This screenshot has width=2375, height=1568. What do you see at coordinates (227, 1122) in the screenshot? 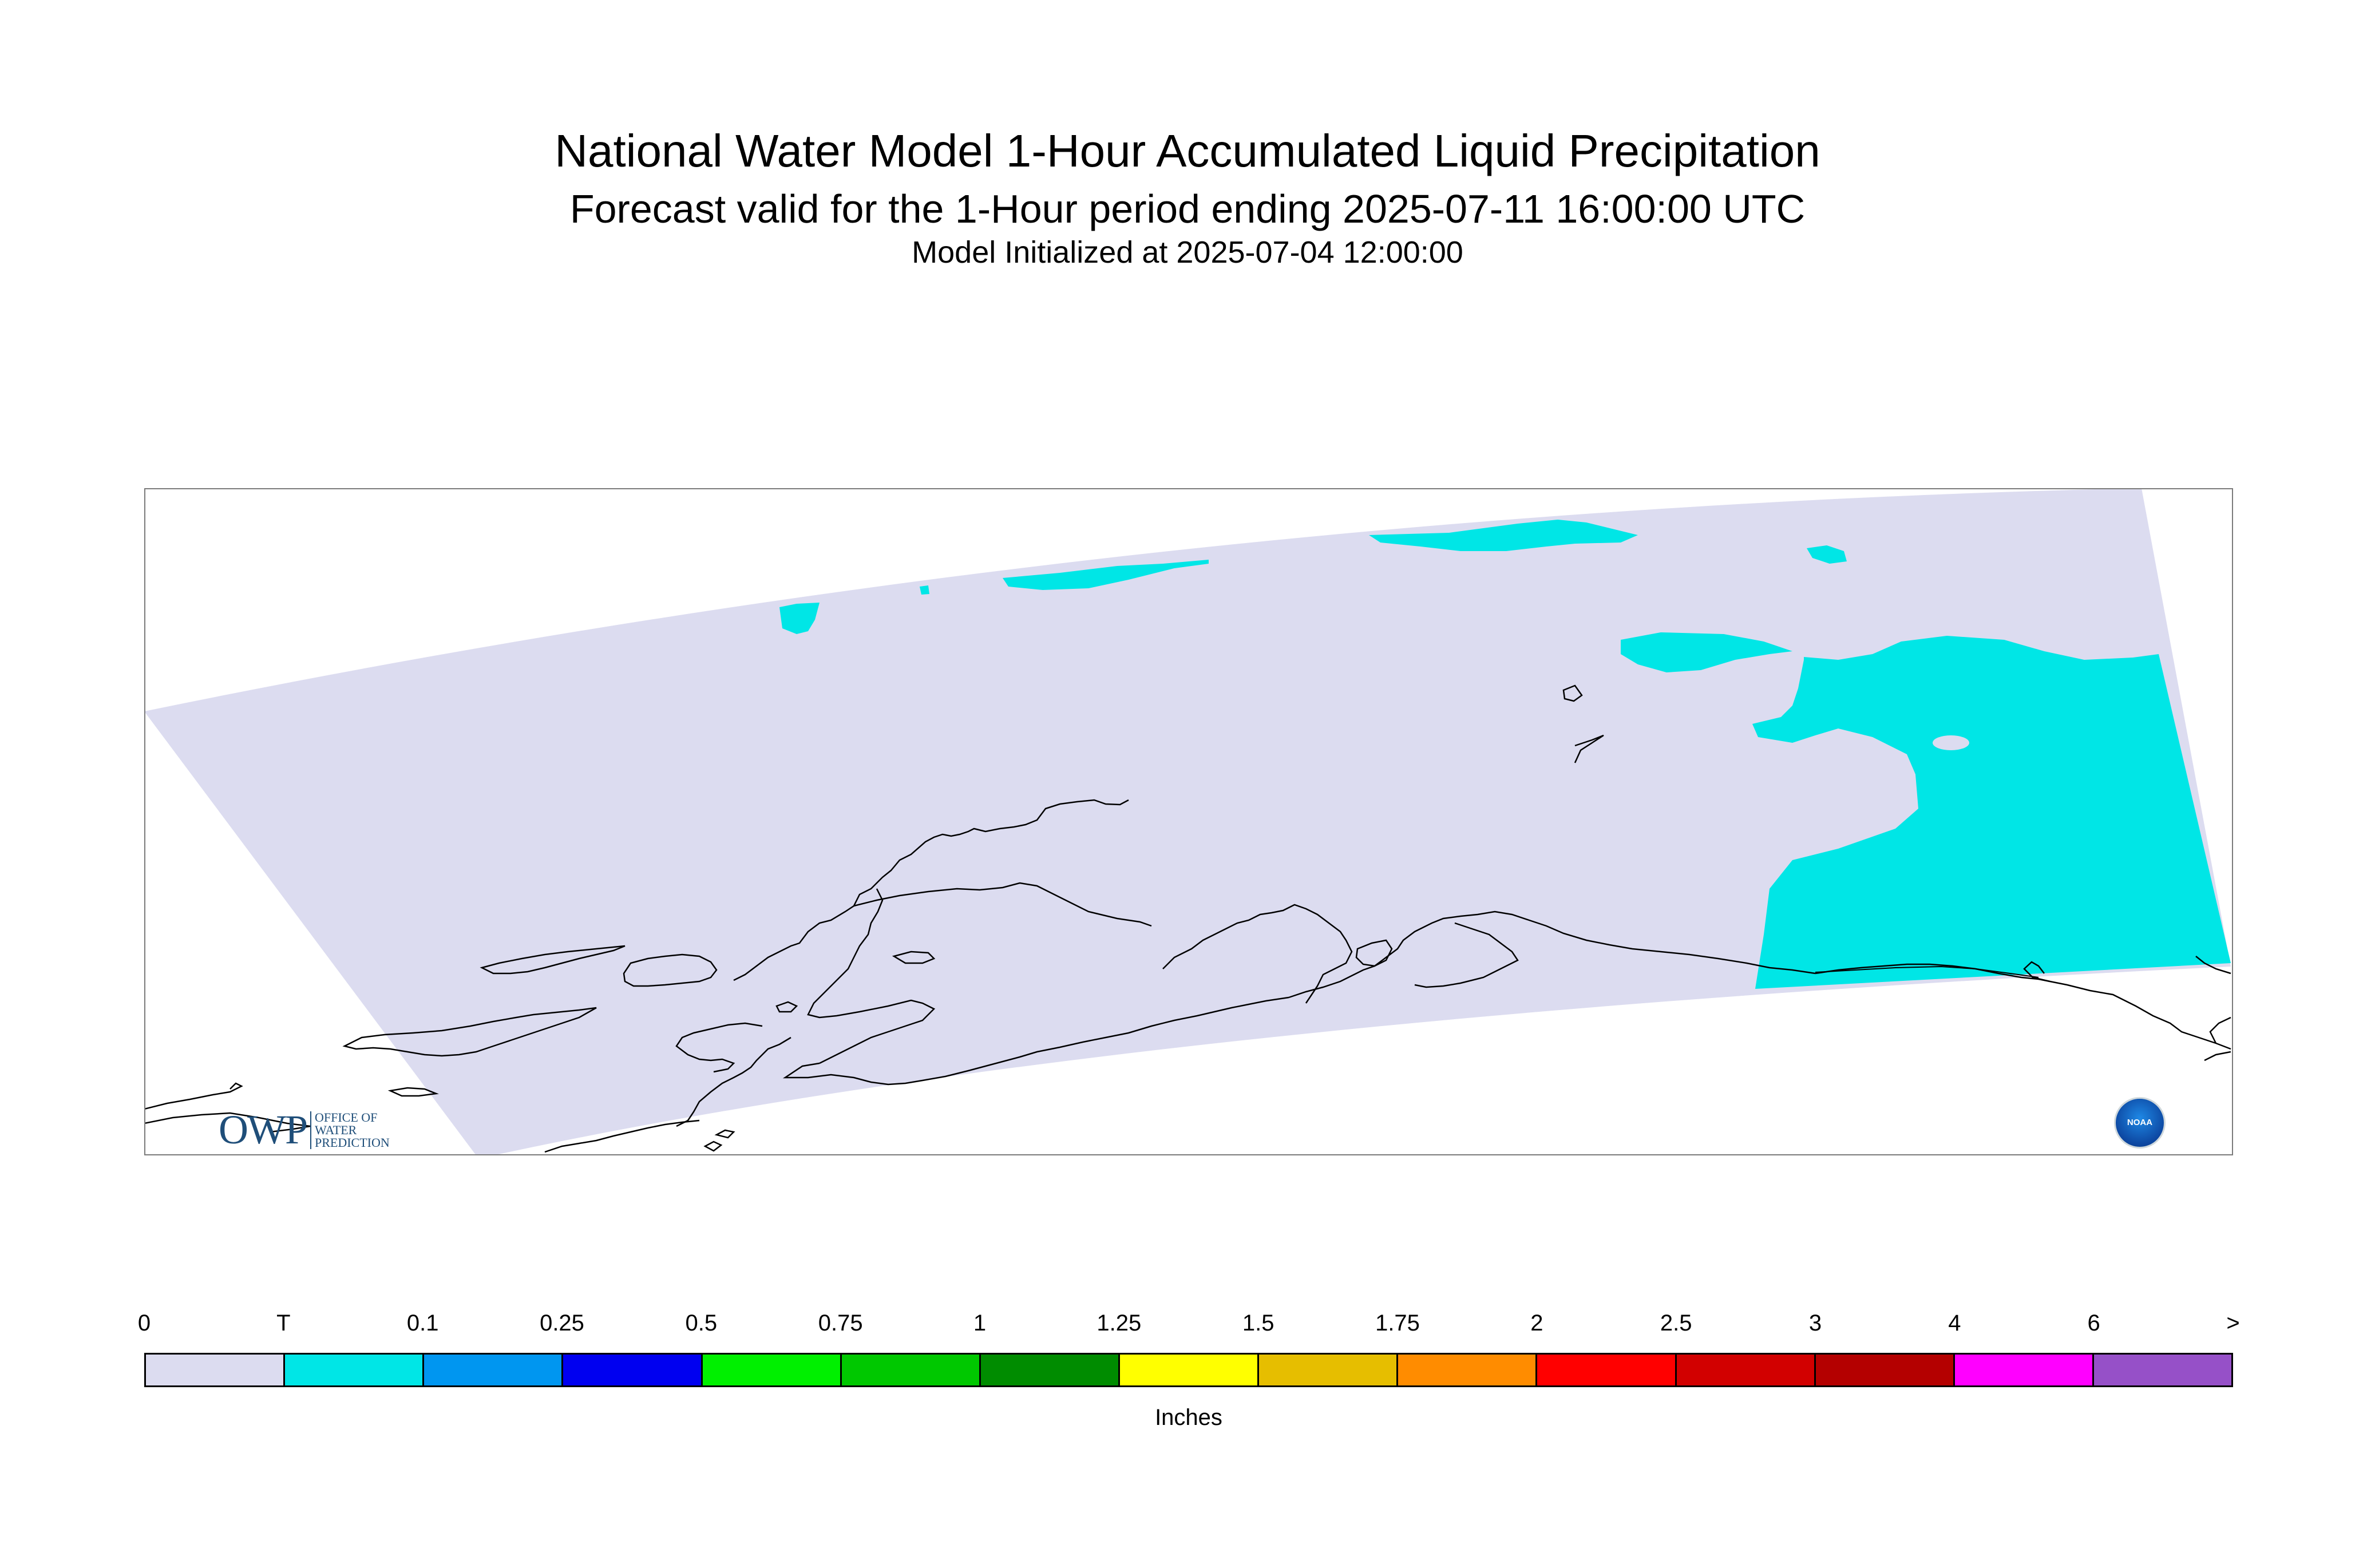
I see `coastline-chukotka` at bounding box center [227, 1122].